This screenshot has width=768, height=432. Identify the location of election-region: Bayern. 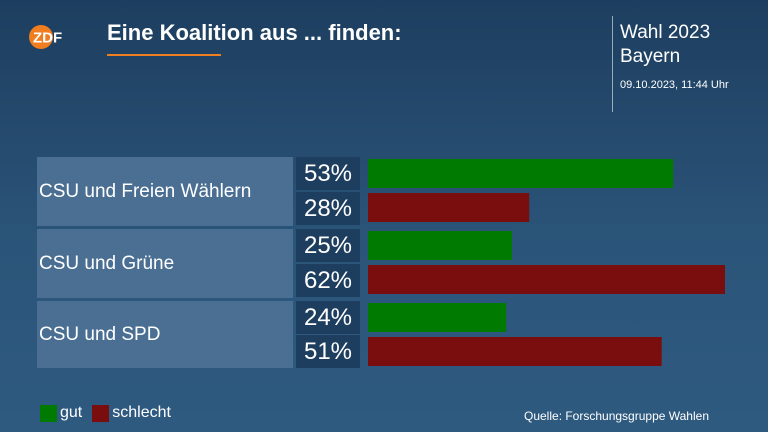
(650, 56).